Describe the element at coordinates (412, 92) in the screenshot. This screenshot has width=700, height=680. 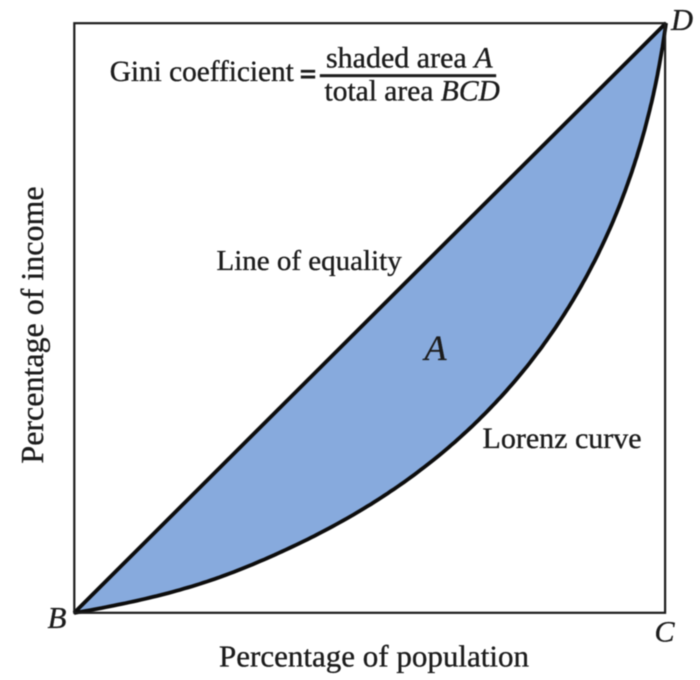
I see `svg-text: total area BCD` at that location.